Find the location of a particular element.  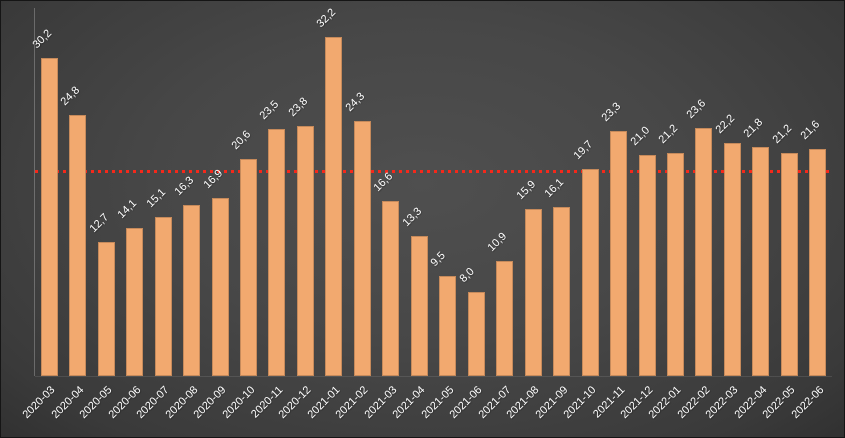

bar-value-label: 21,6 is located at coordinates (810, 130).